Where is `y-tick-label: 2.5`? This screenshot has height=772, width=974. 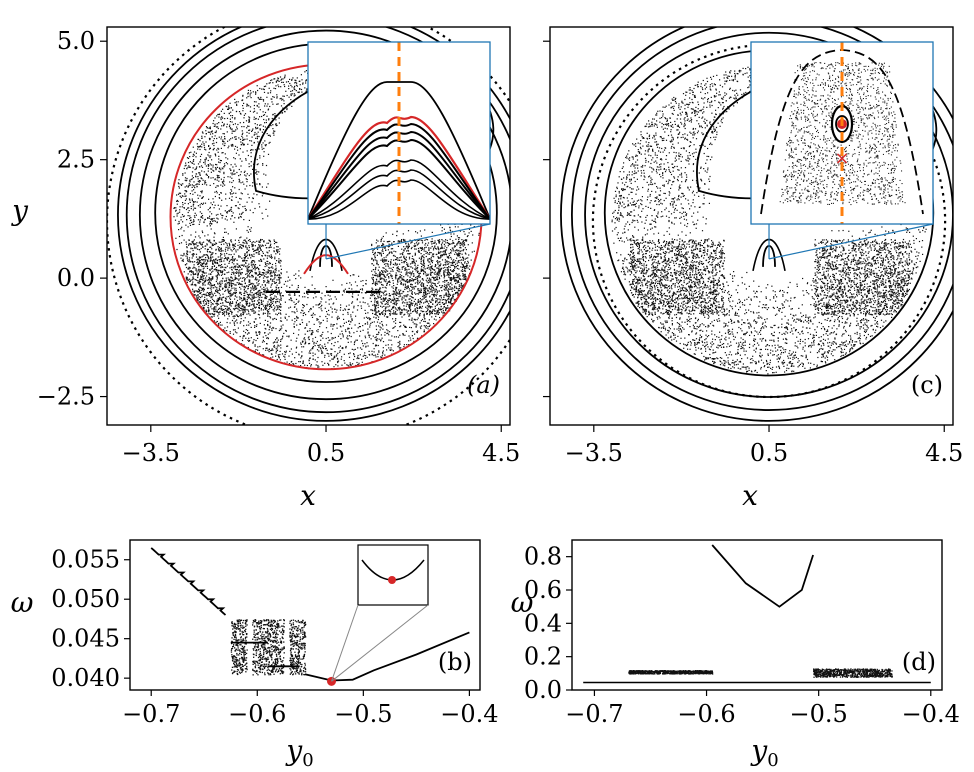
y-tick-label: 2.5 is located at coordinates (76, 160).